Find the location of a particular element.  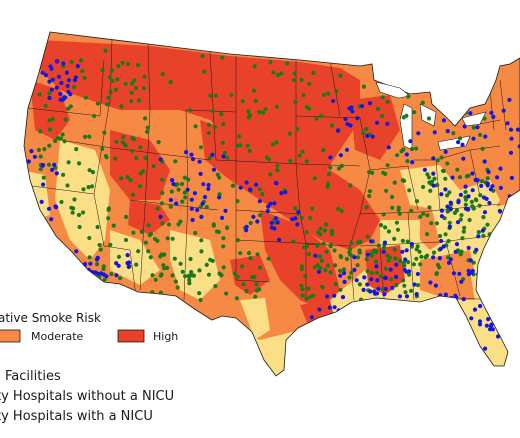

without-nicu-label: ty Hospitals without a NICU is located at coordinates (87, 396).